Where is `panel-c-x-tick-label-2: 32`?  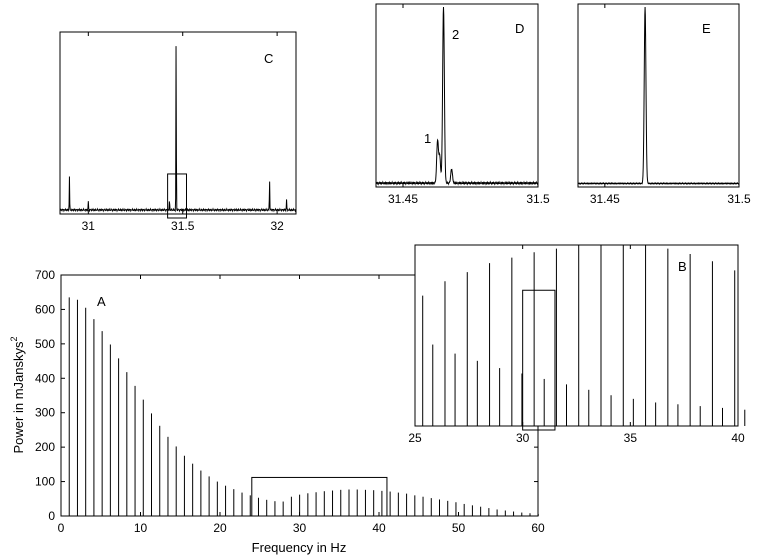 panel-c-x-tick-label-2: 32 is located at coordinates (277, 226).